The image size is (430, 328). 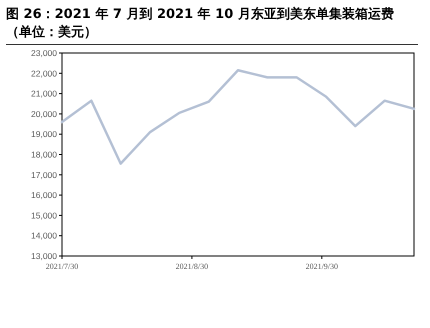 I want to click on y-tick-label: 15,000, so click(x=44, y=215).